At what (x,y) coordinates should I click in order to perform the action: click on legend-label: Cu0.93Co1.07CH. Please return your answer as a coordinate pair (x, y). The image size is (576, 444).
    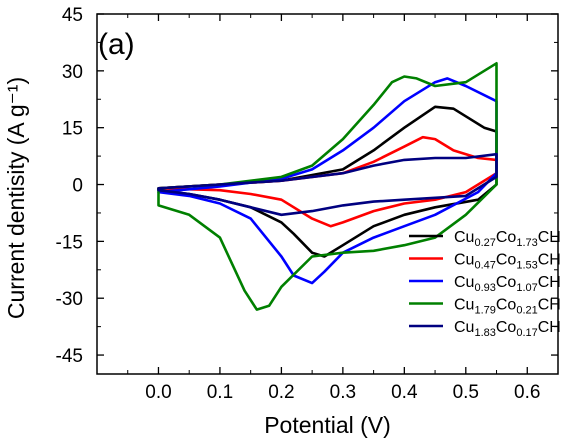
    Looking at the image, I should click on (507, 284).